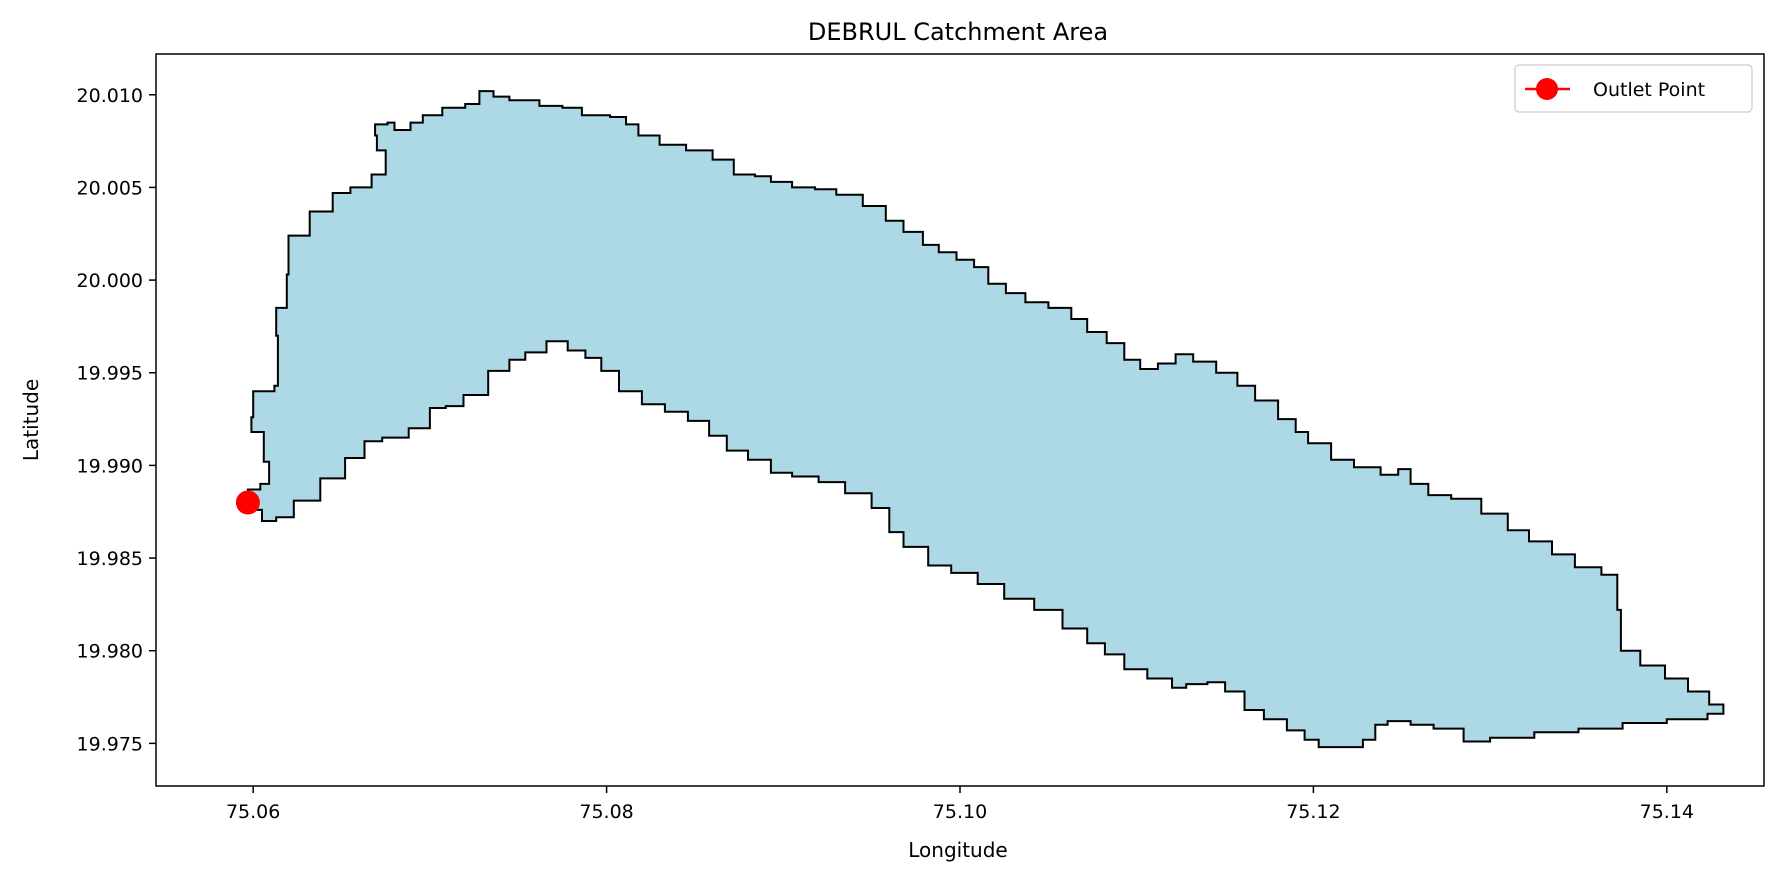 The height and width of the screenshot is (881, 1780). What do you see at coordinates (1667, 812) in the screenshot?
I see `x-tick-label: 75.14` at bounding box center [1667, 812].